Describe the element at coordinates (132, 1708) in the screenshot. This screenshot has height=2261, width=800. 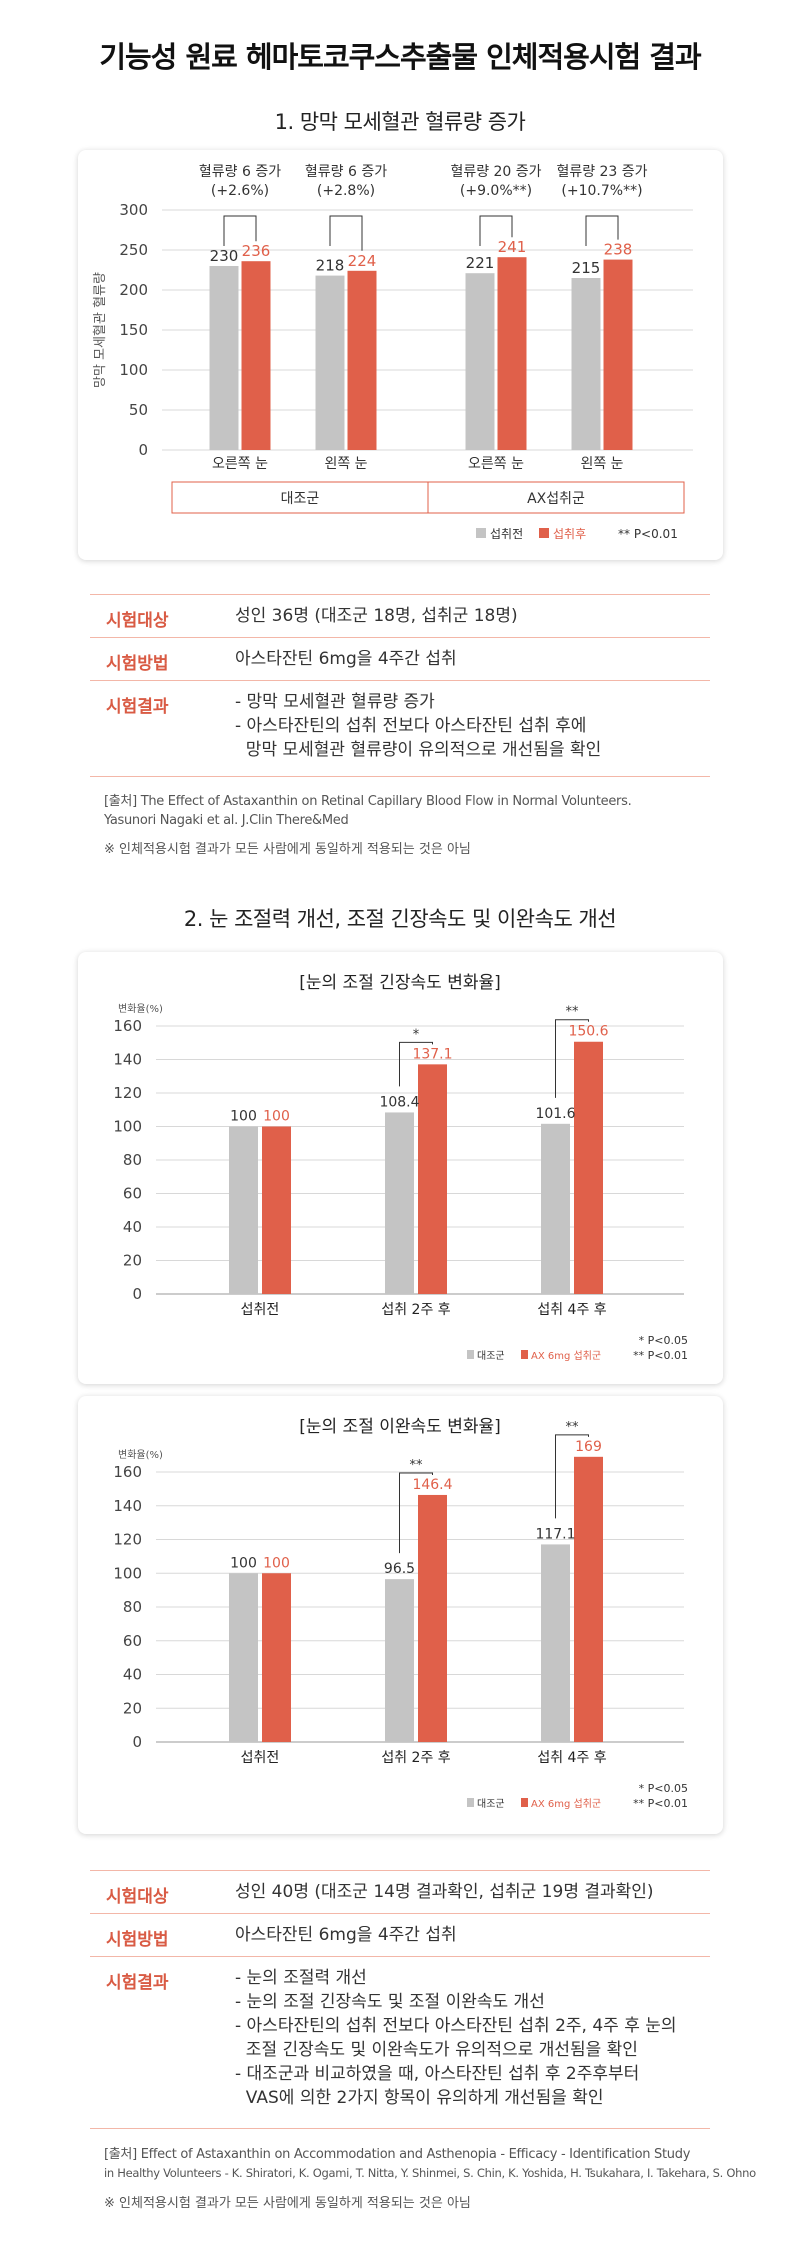
I see `y-tick-label: 20` at that location.